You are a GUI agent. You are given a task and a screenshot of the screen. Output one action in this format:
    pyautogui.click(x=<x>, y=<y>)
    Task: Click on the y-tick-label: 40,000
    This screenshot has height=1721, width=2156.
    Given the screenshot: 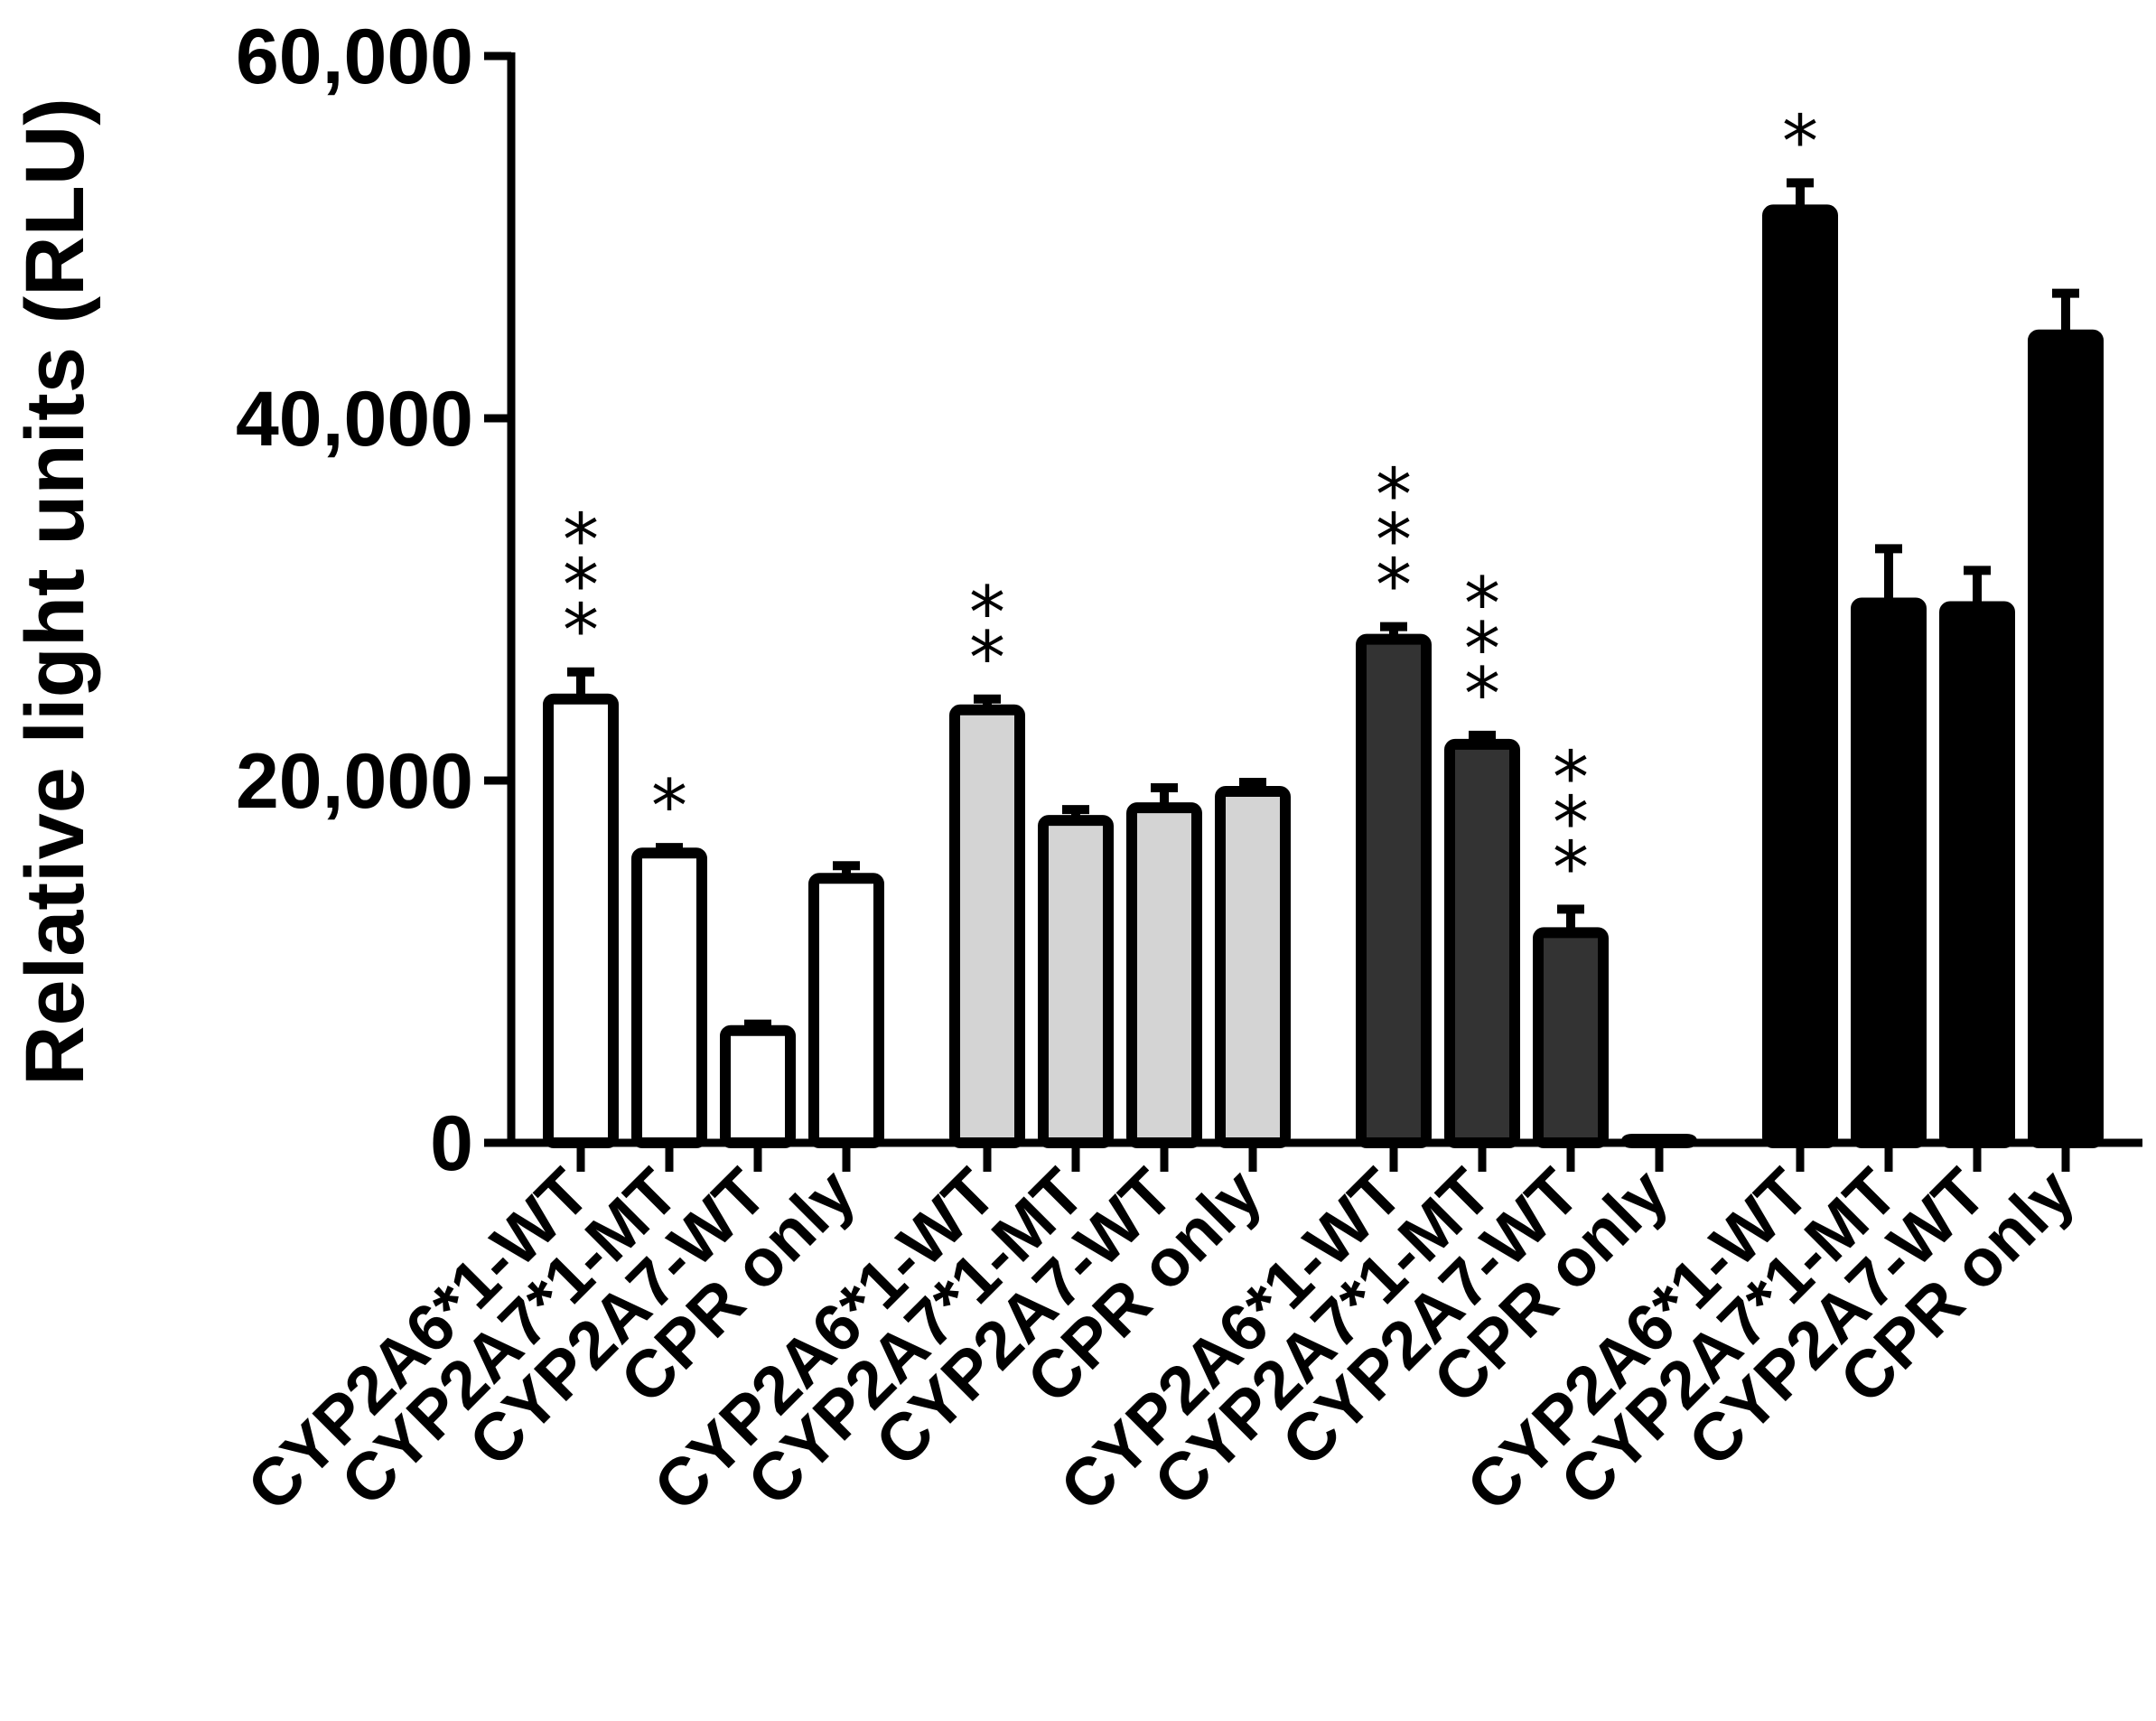 What is the action you would take?
    pyautogui.click(x=354, y=420)
    